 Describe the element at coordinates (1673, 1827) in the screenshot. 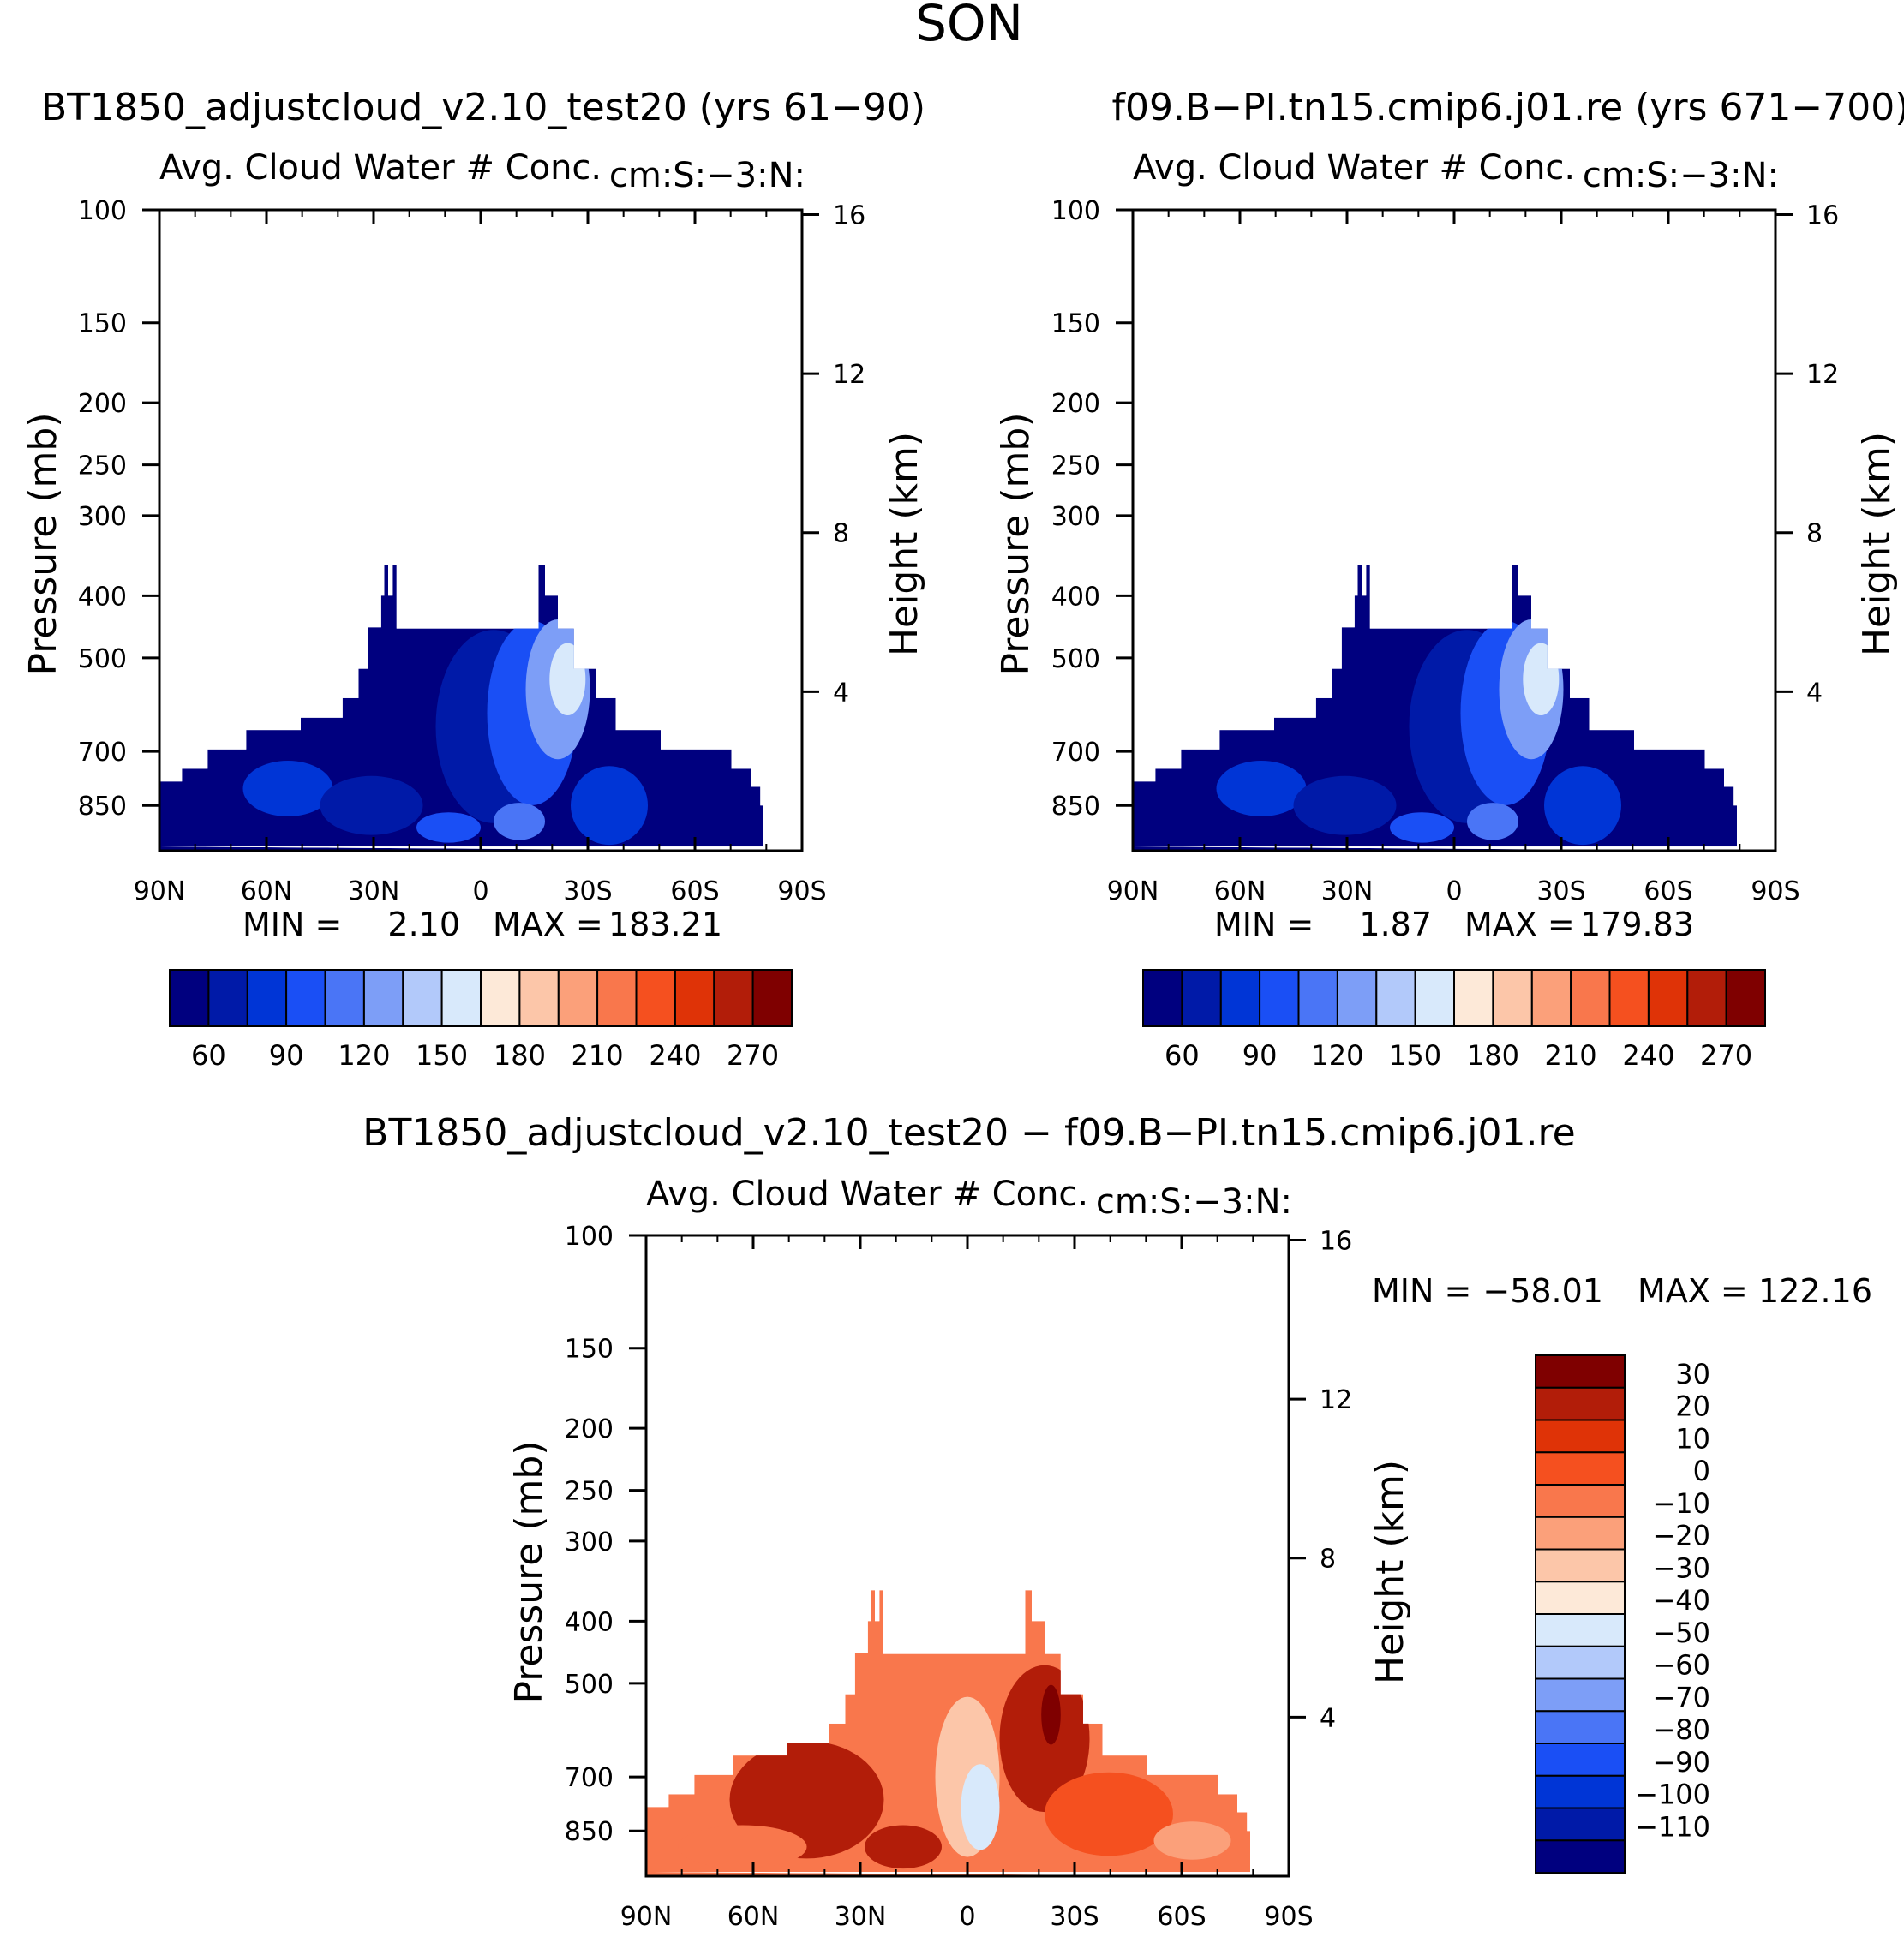

I see `colorbar-label: −110` at that location.